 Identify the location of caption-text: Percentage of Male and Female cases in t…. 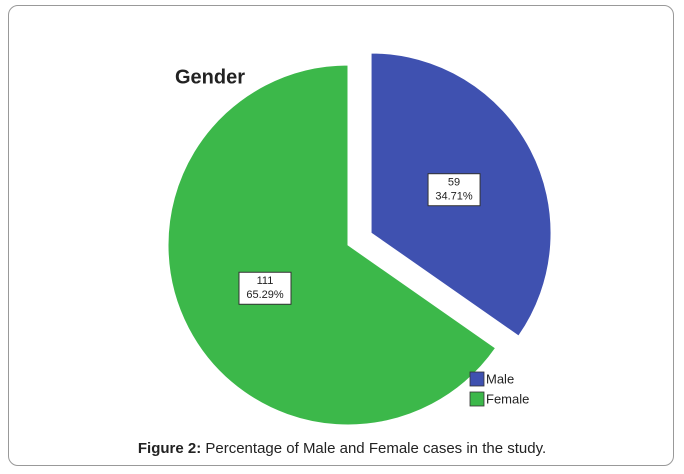
(376, 448).